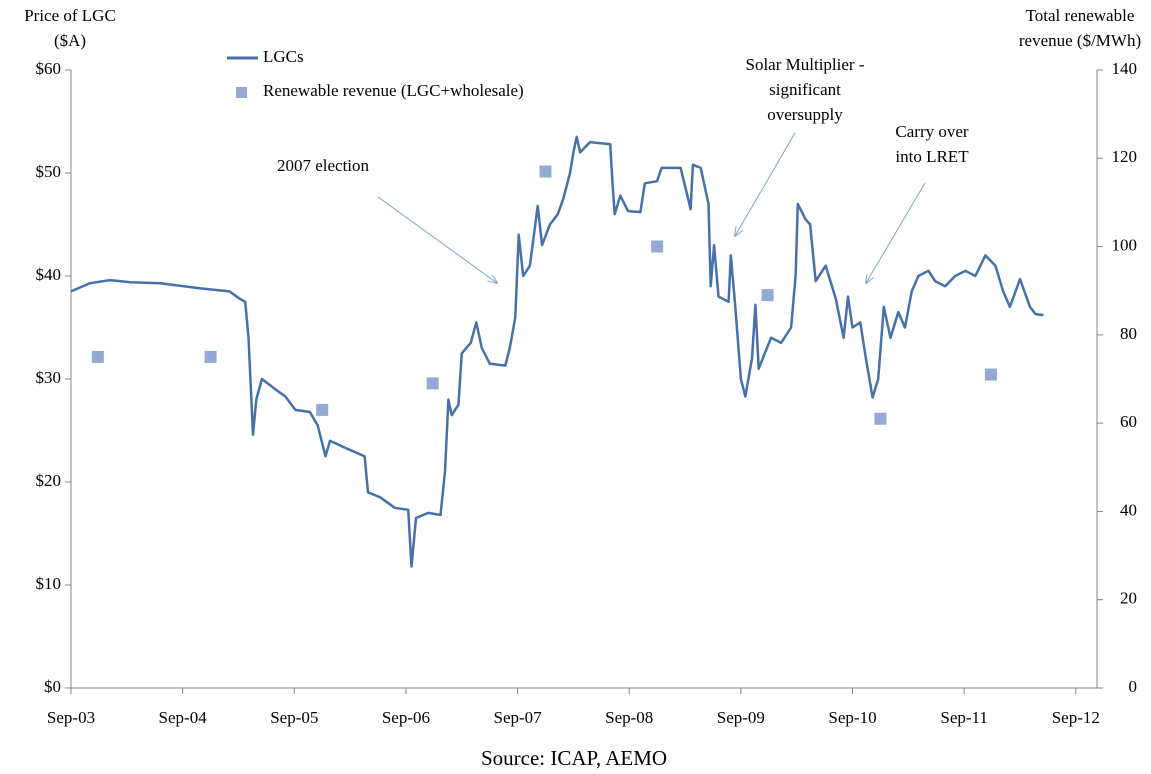 The image size is (1151, 774). Describe the element at coordinates (323, 165) in the screenshot. I see `annotation: 2007 election` at that location.